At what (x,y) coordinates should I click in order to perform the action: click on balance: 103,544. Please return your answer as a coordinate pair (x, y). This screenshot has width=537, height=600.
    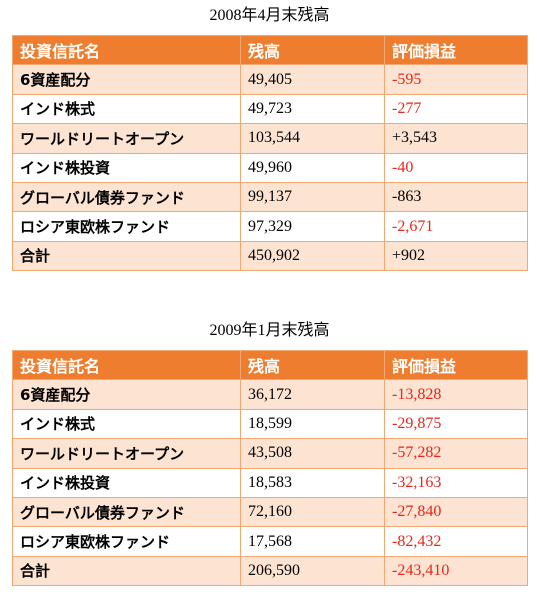
    Looking at the image, I should click on (312, 138).